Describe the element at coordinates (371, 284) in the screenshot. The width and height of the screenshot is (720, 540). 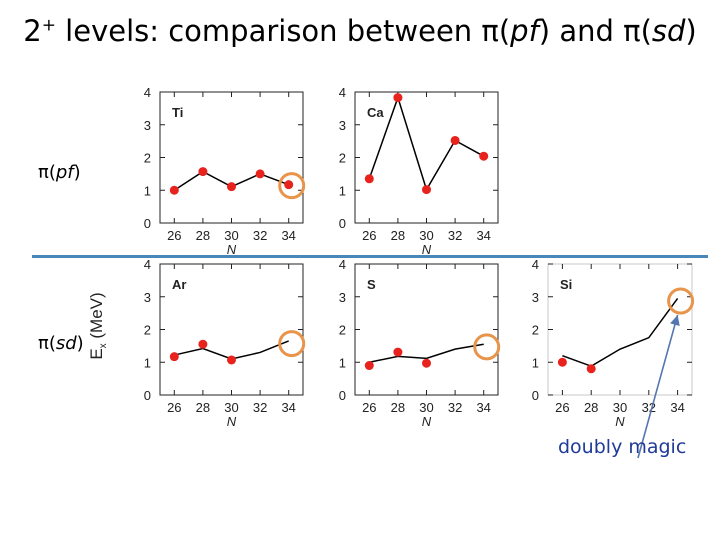
I see `panel-label: S` at that location.